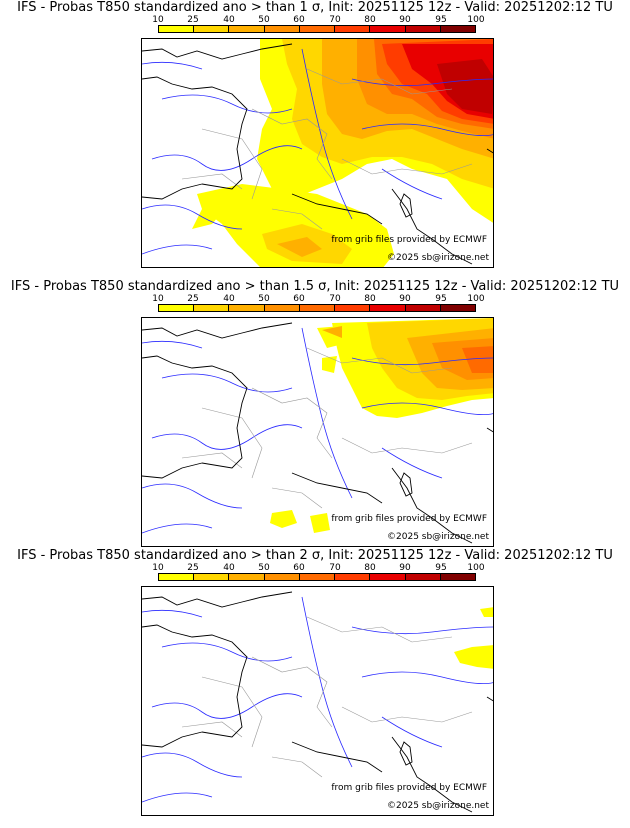 The height and width of the screenshot is (828, 630). I want to click on map-canvas, so click(317, 702).